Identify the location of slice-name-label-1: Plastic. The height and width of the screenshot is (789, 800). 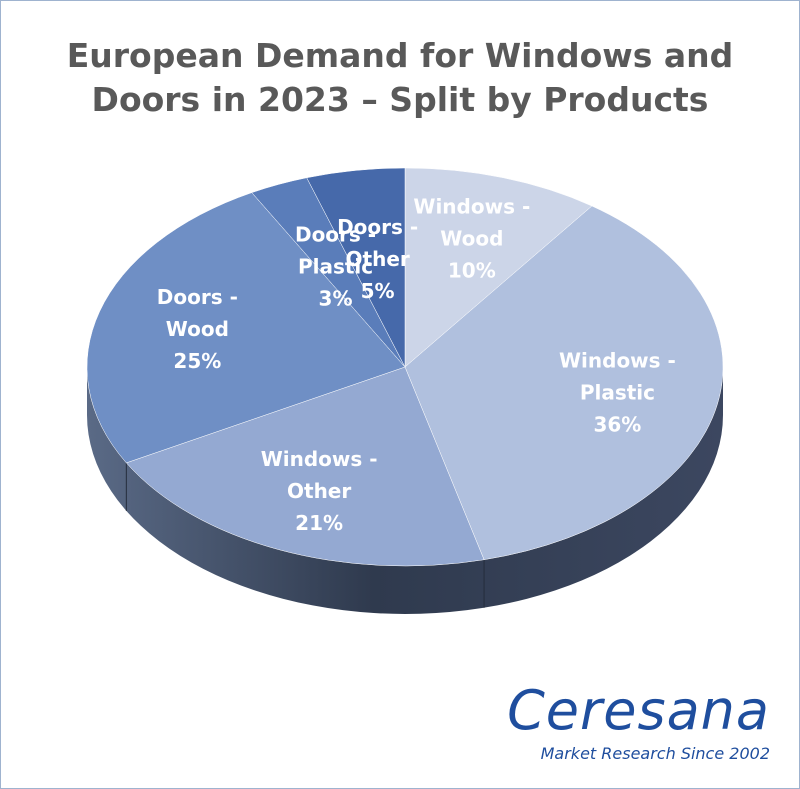
(617, 392).